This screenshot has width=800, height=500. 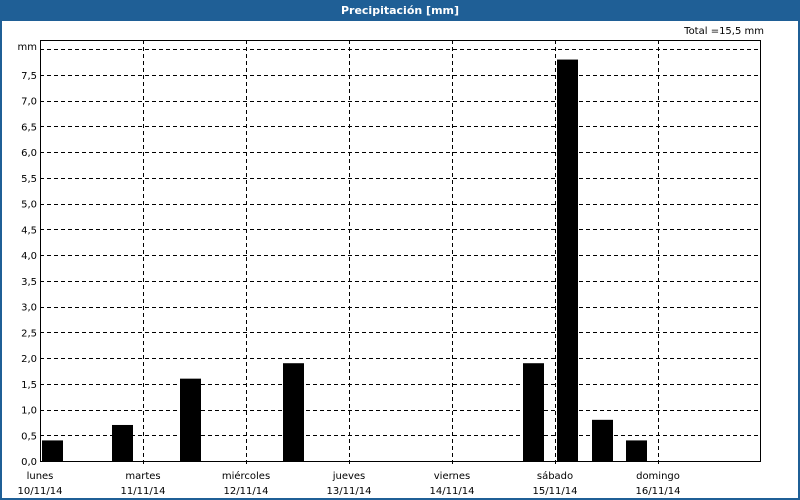 I want to click on y-tick-label: 0,5, so click(x=29, y=436).